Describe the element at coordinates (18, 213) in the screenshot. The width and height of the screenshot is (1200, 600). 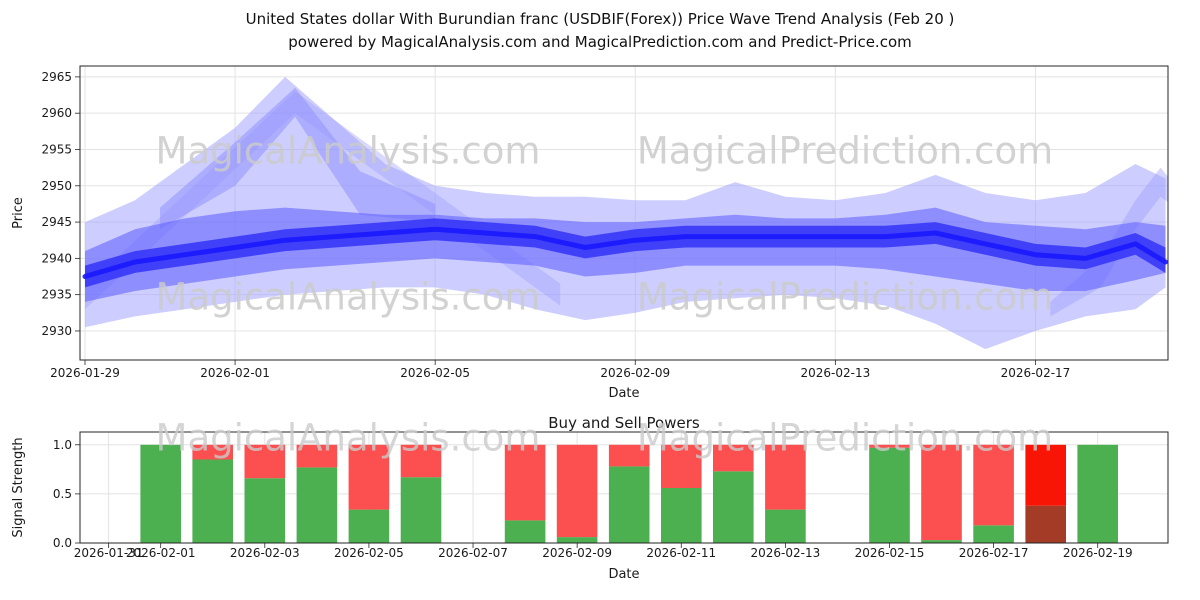
I see `y-axis-label: Price` at that location.